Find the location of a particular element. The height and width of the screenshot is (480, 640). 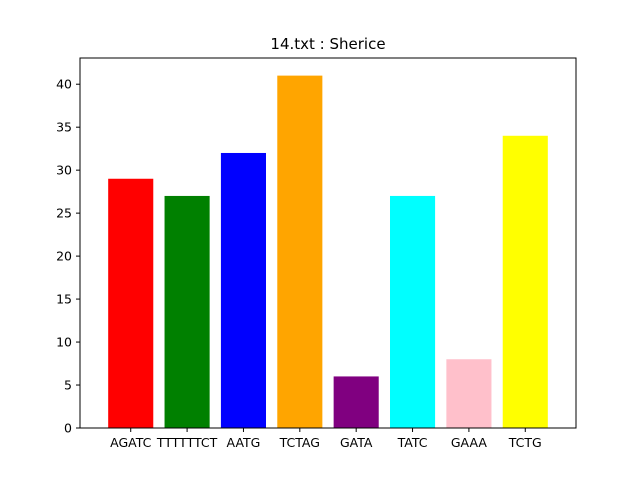

x-tick-label: TTTTTTCT is located at coordinates (187, 442).